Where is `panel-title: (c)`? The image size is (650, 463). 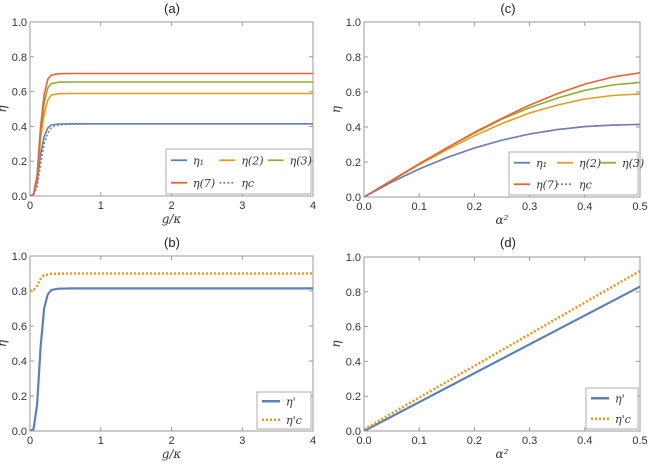
panel-title: (c) is located at coordinates (507, 8).